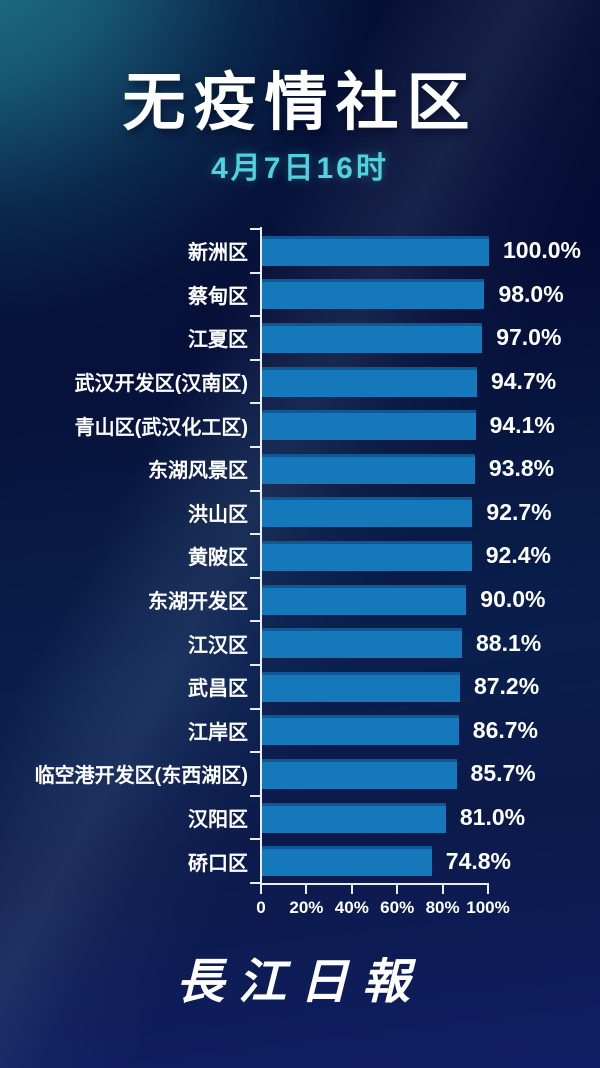 Image resolution: width=600 pixels, height=1068 pixels. I want to click on category-label: 东湖风景区, so click(198, 471).